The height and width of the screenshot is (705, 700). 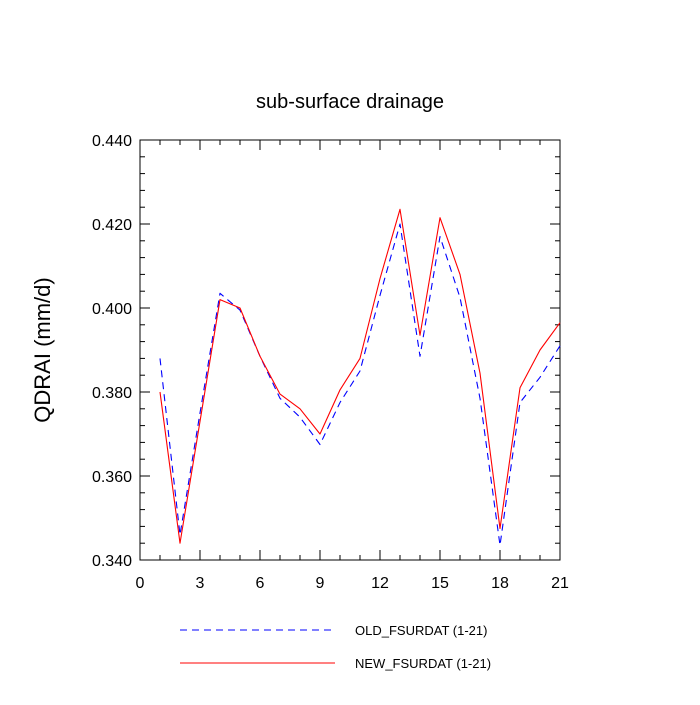 What do you see at coordinates (112, 309) in the screenshot?
I see `y-tick-label: 0.400` at bounding box center [112, 309].